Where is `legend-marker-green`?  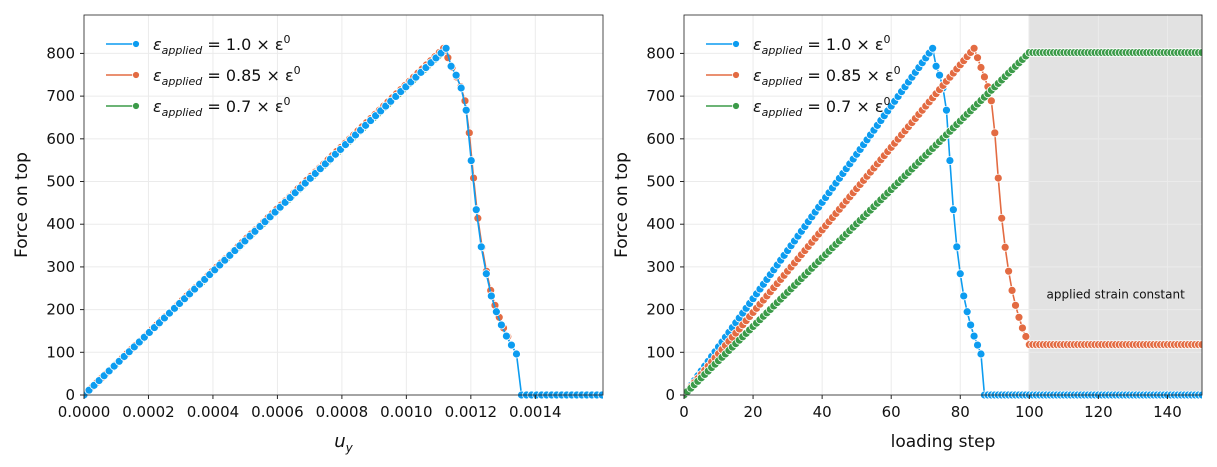 legend-marker-green is located at coordinates (736, 106).